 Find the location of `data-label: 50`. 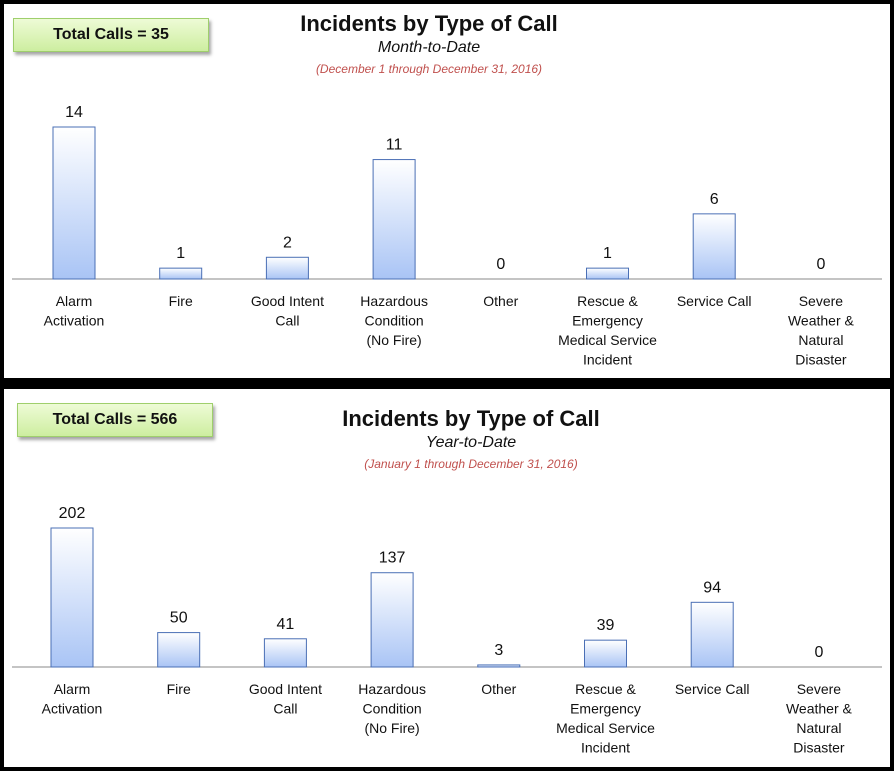

data-label: 50 is located at coordinates (179, 618).